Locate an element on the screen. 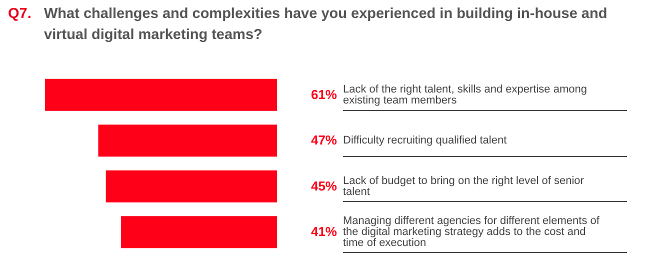 This screenshot has height=261, width=660. text: Q7. What challenges and complexities have you experienced in building in-house and virtual digital marketing teams? is located at coordinates (308, 25).